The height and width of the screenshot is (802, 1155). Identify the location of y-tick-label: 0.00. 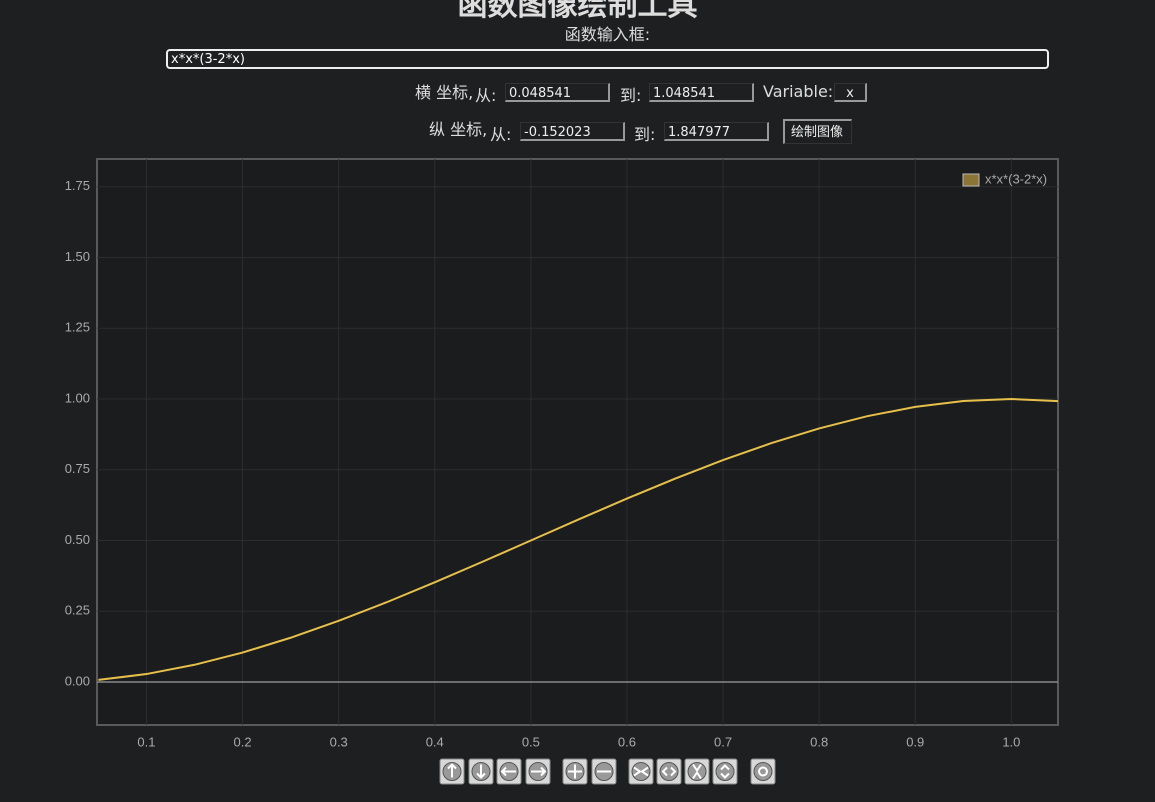
(77, 680).